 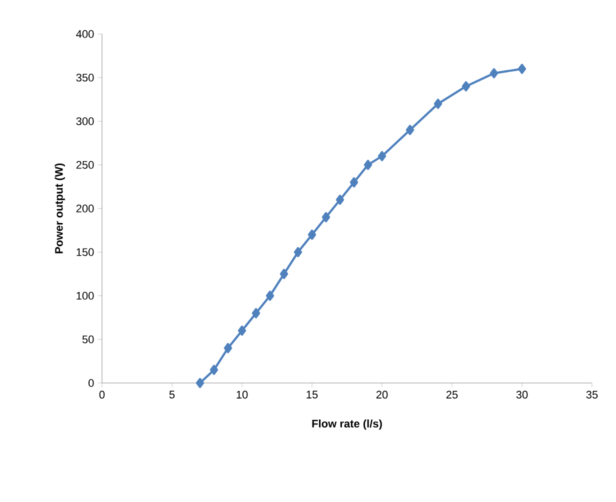 What do you see at coordinates (172, 394) in the screenshot?
I see `x-tick-label: 5` at bounding box center [172, 394].